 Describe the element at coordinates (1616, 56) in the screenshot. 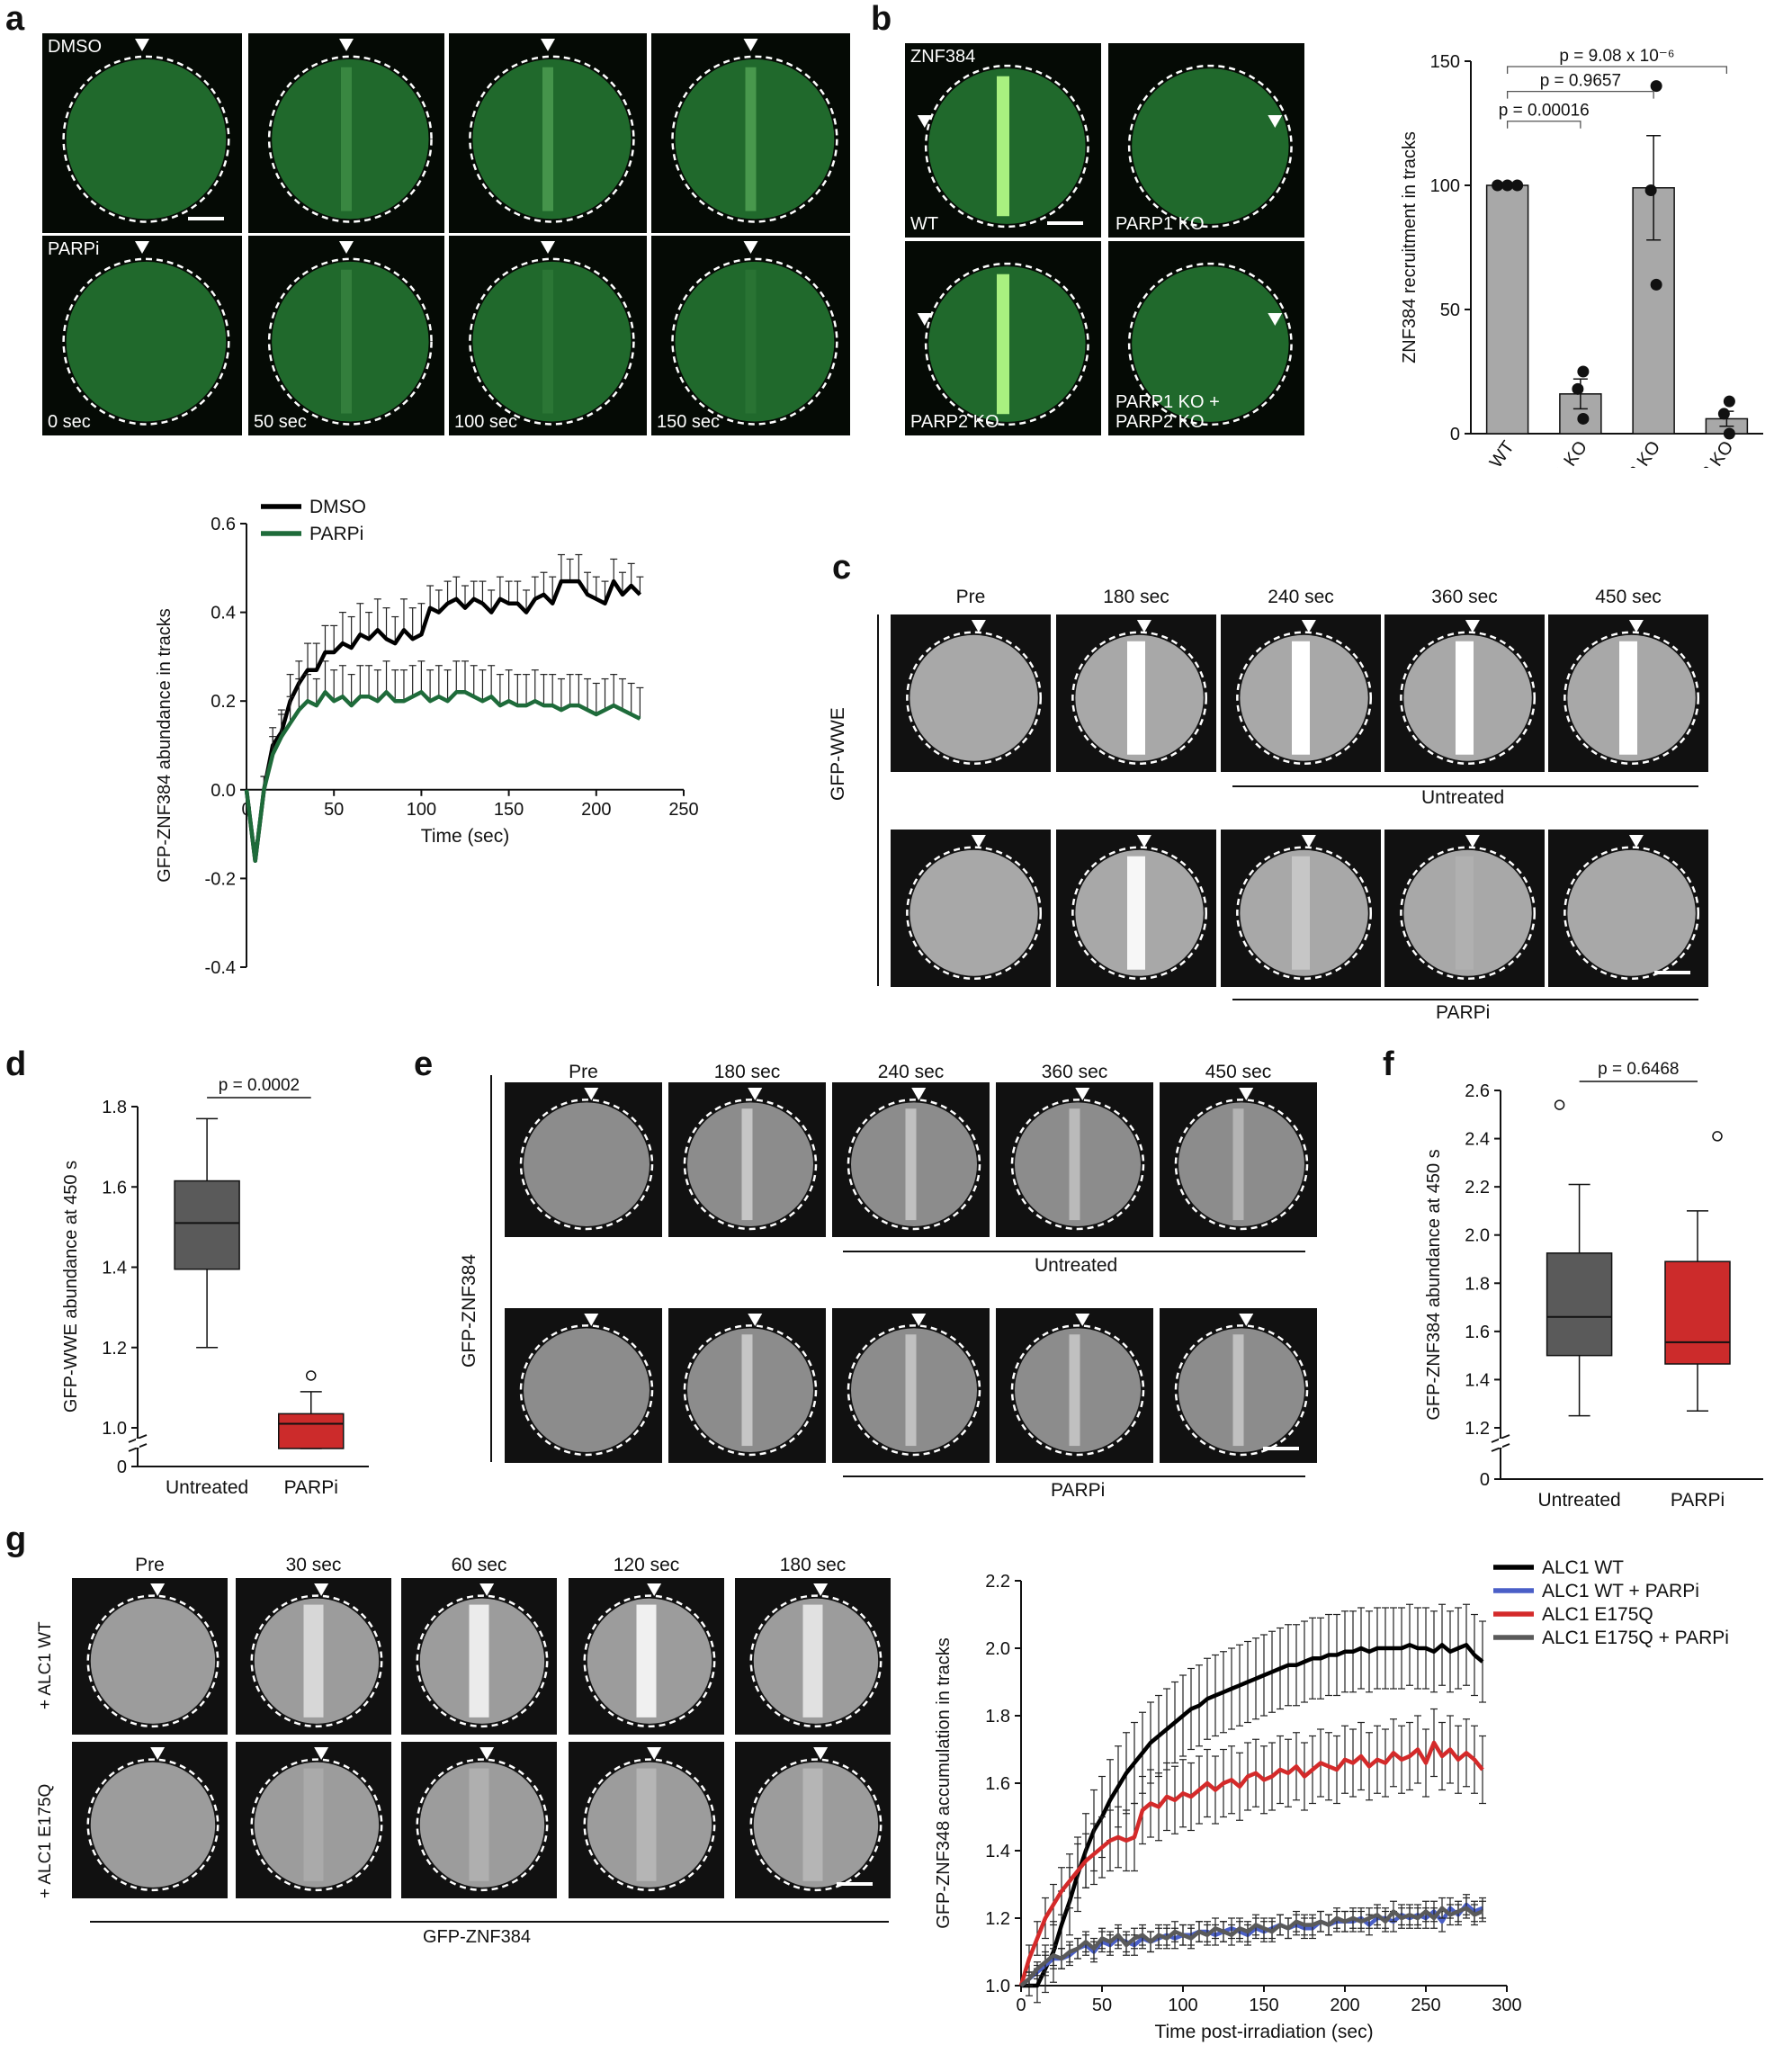

I see `p-value-label: p = 9.08 x 10⁻⁶` at that location.